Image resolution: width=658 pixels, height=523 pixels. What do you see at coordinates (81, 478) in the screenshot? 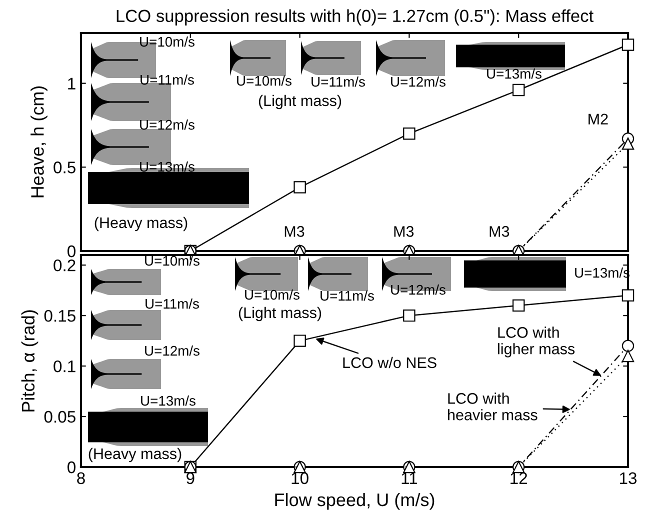
I see `x-tick-label: 8` at bounding box center [81, 478].